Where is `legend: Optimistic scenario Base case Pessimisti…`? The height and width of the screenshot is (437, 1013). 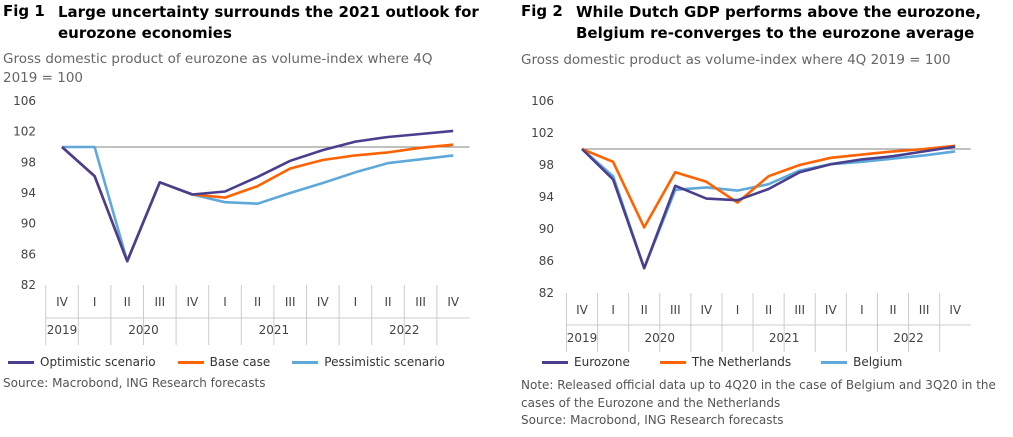 legend: Optimistic scenario Base case Pessimisti… is located at coordinates (237, 362).